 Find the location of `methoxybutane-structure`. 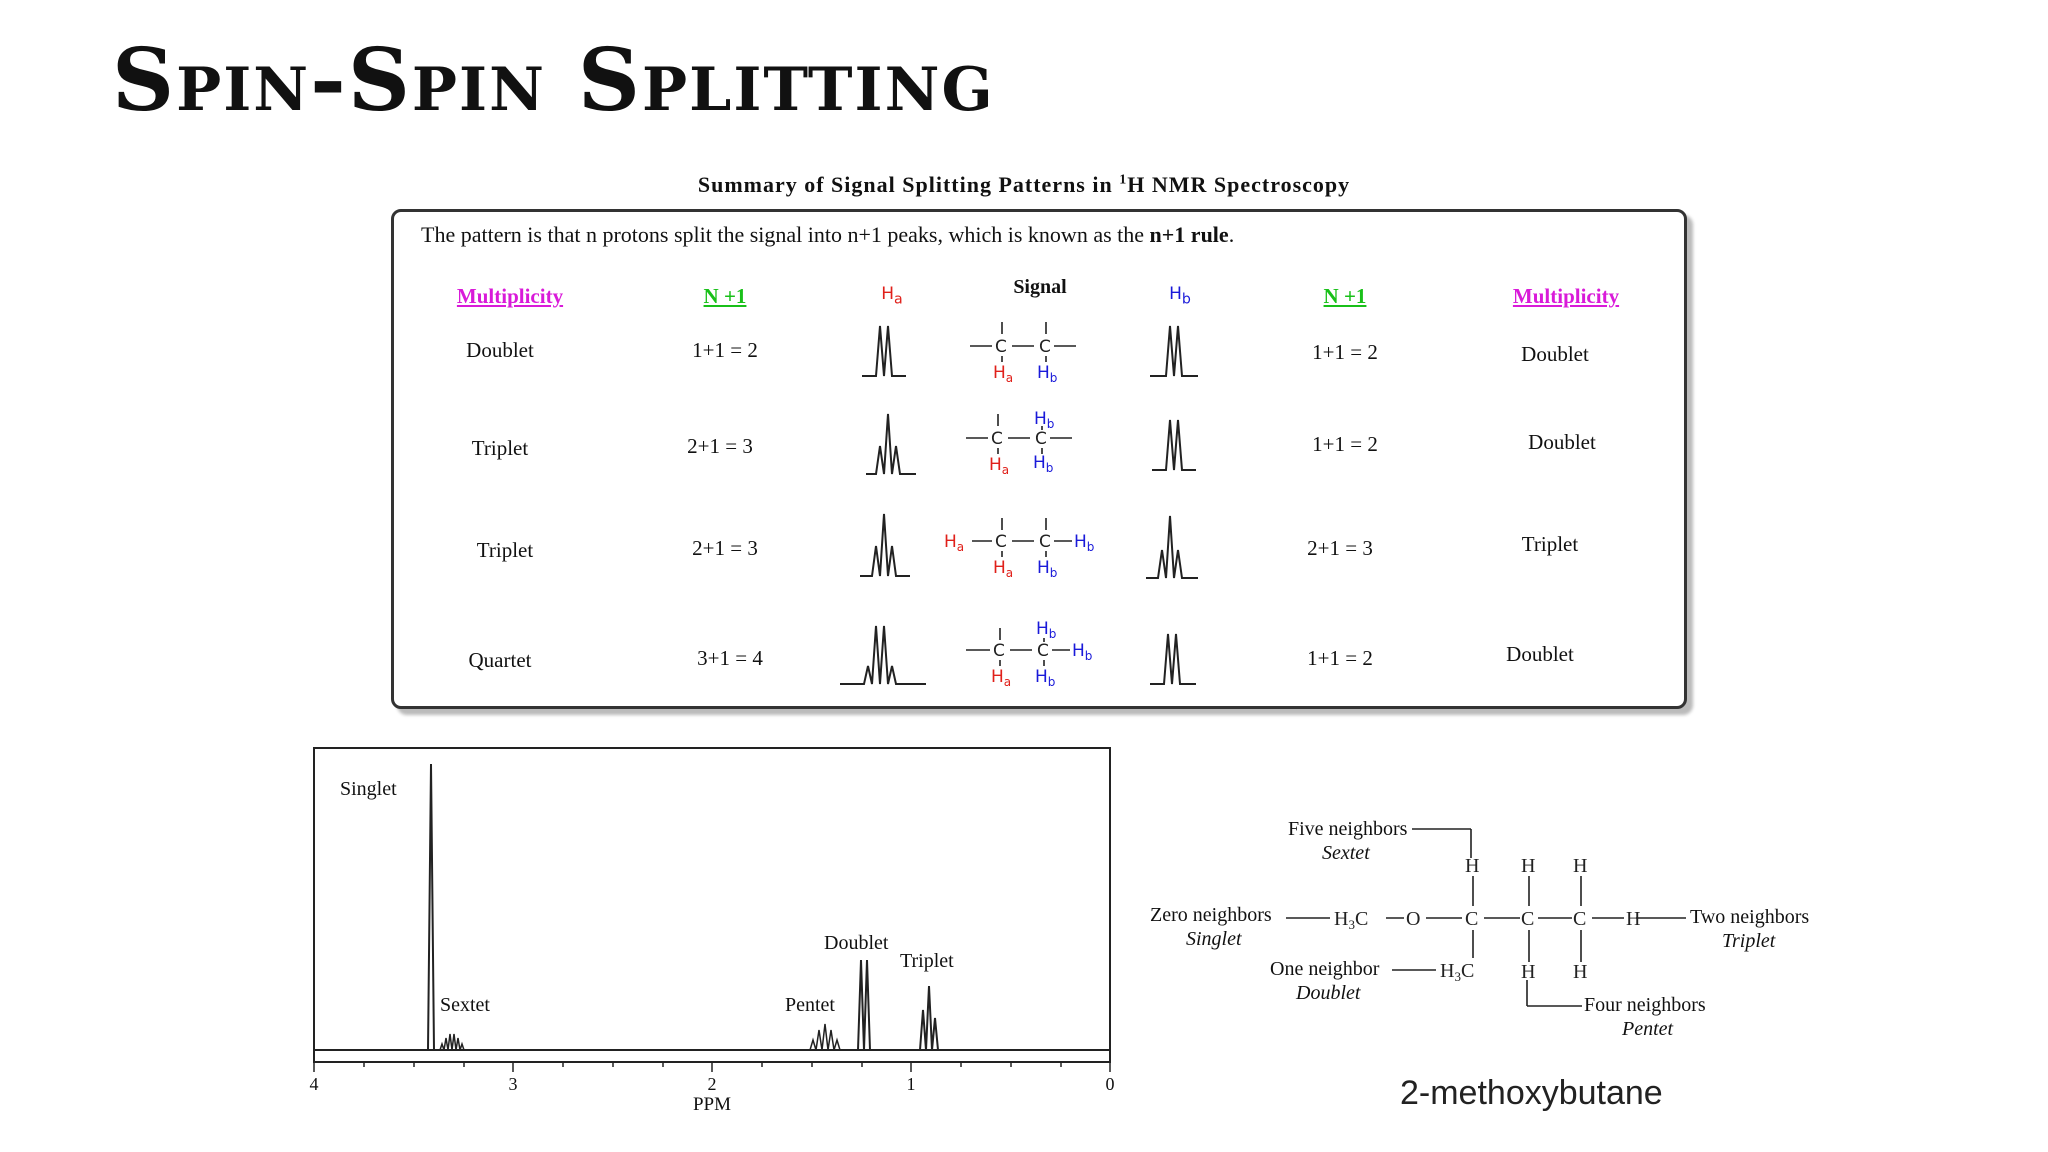

methoxybutane-structure is located at coordinates (1486, 917).